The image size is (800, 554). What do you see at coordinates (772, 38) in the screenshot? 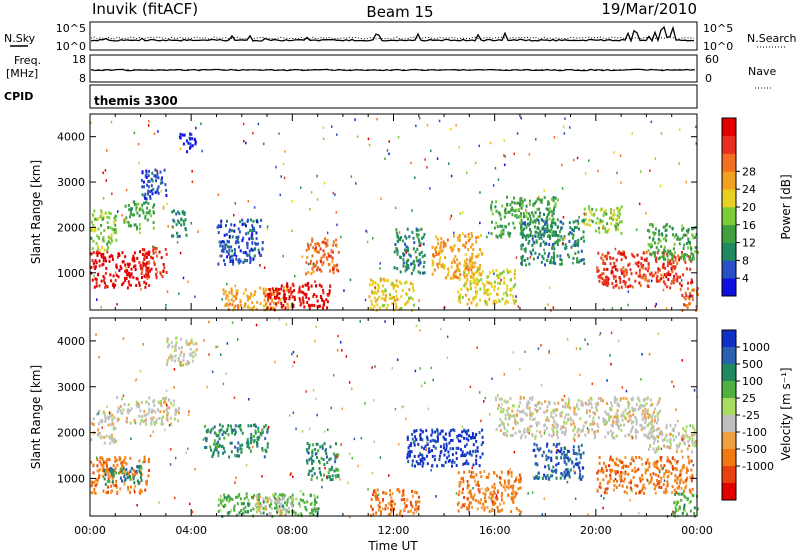
I see `noise-right-label: N.Search` at bounding box center [772, 38].